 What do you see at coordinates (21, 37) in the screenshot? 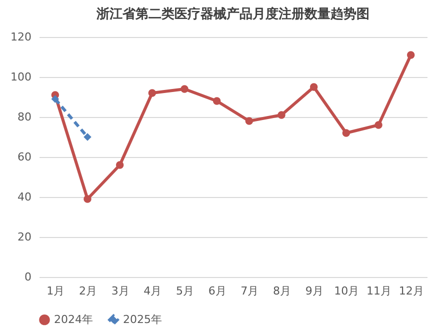
I see `y-tick-label: 120` at bounding box center [21, 37].